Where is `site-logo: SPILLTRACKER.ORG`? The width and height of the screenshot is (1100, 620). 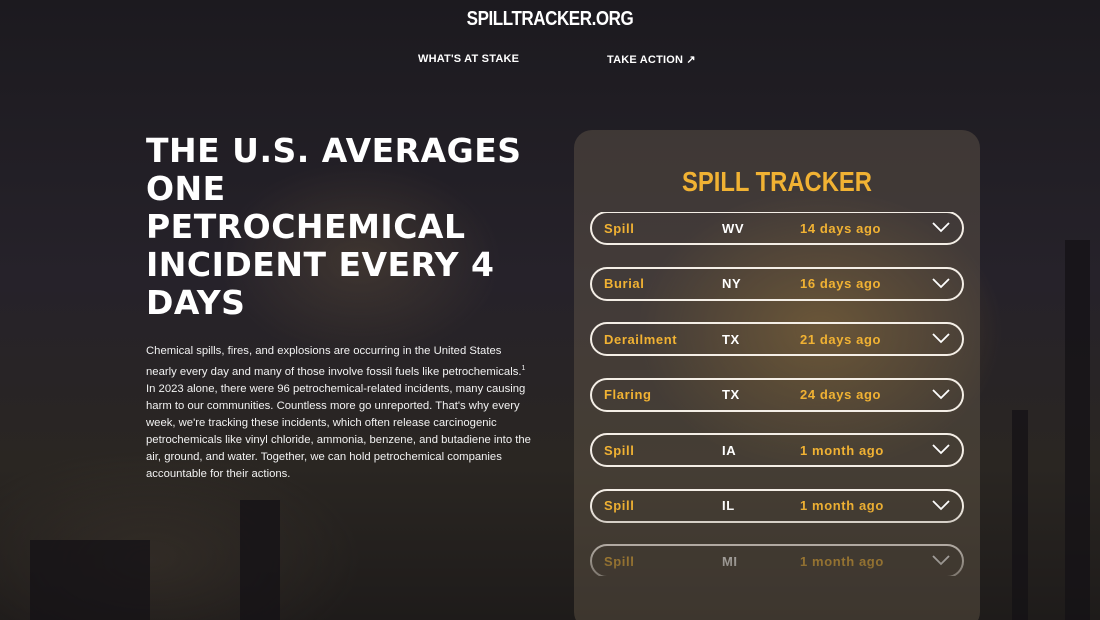
site-logo: SPILLTRACKER.ORG is located at coordinates (550, 19).